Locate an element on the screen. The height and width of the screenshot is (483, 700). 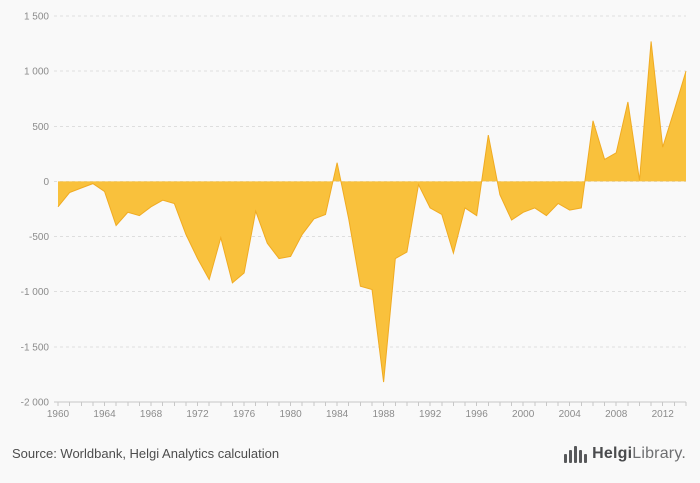
svg-text: 2008 is located at coordinates (616, 414).